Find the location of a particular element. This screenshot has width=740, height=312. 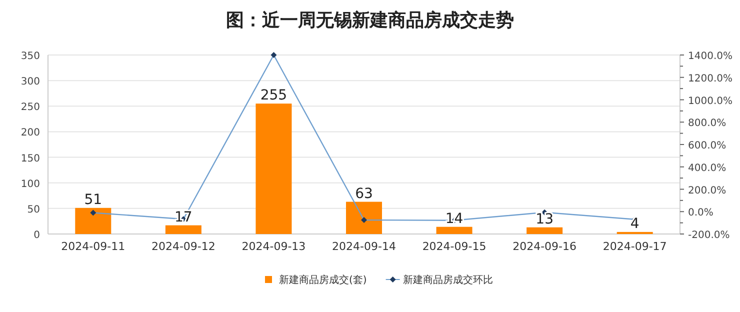

x-tick-label: 2024-09-16 is located at coordinates (544, 246).